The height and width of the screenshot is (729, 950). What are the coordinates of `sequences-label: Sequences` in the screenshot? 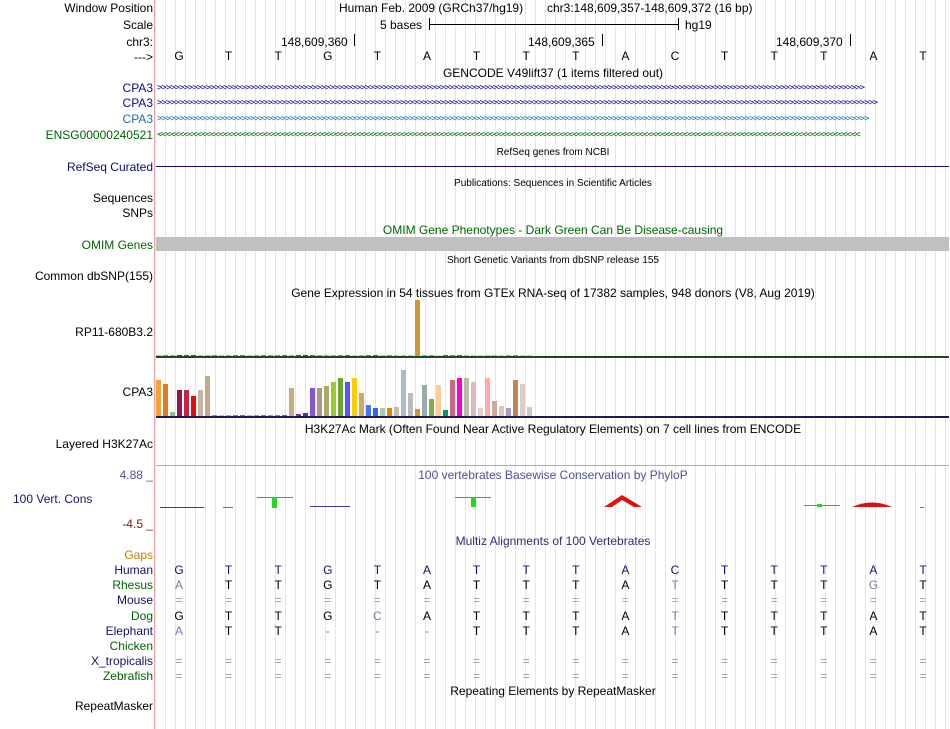 It's located at (122, 198).